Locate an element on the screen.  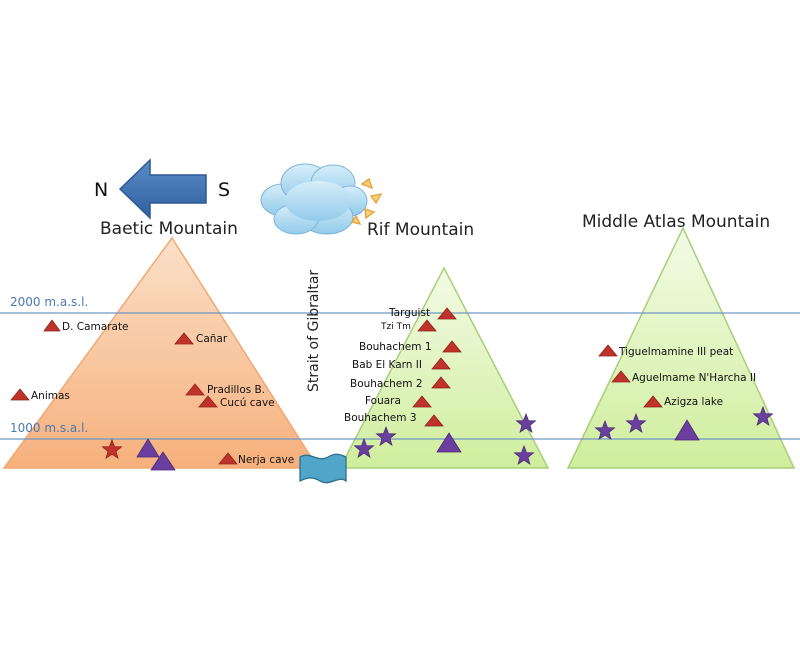
star-rif-3-icon is located at coordinates (526, 423).